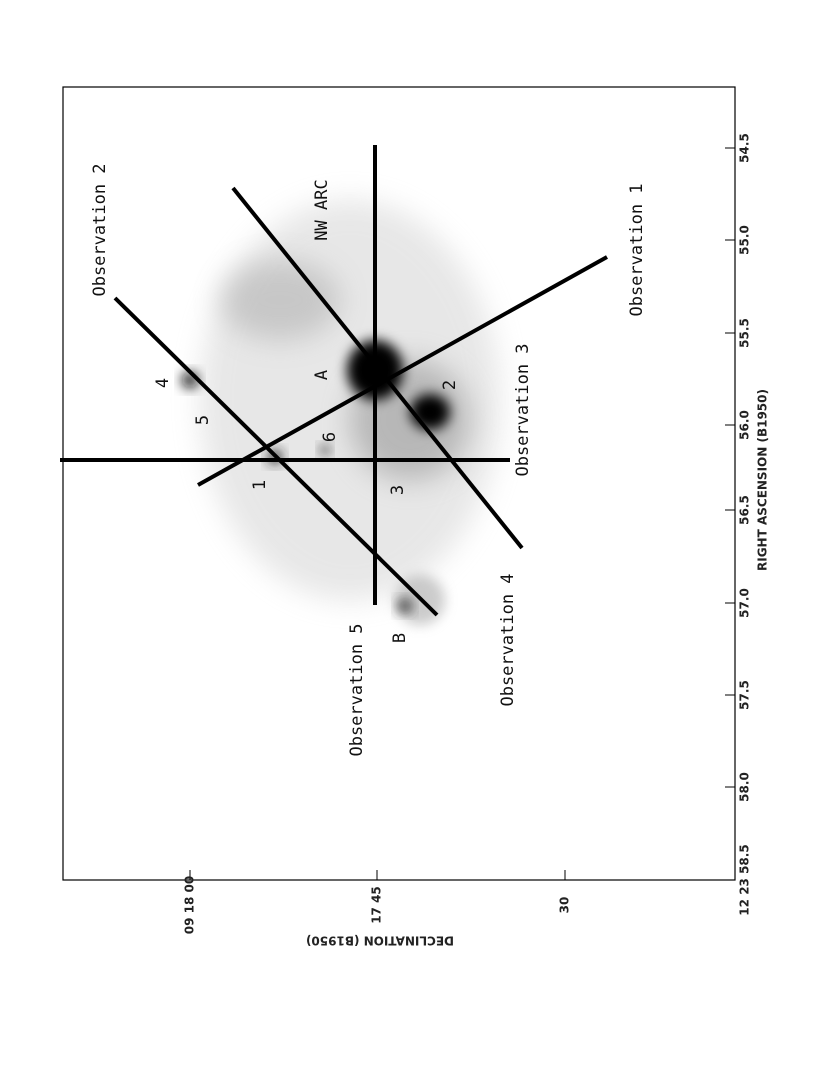 The height and width of the screenshot is (1076, 830). I want to click on ra-tick-label: 56.5, so click(745, 510).